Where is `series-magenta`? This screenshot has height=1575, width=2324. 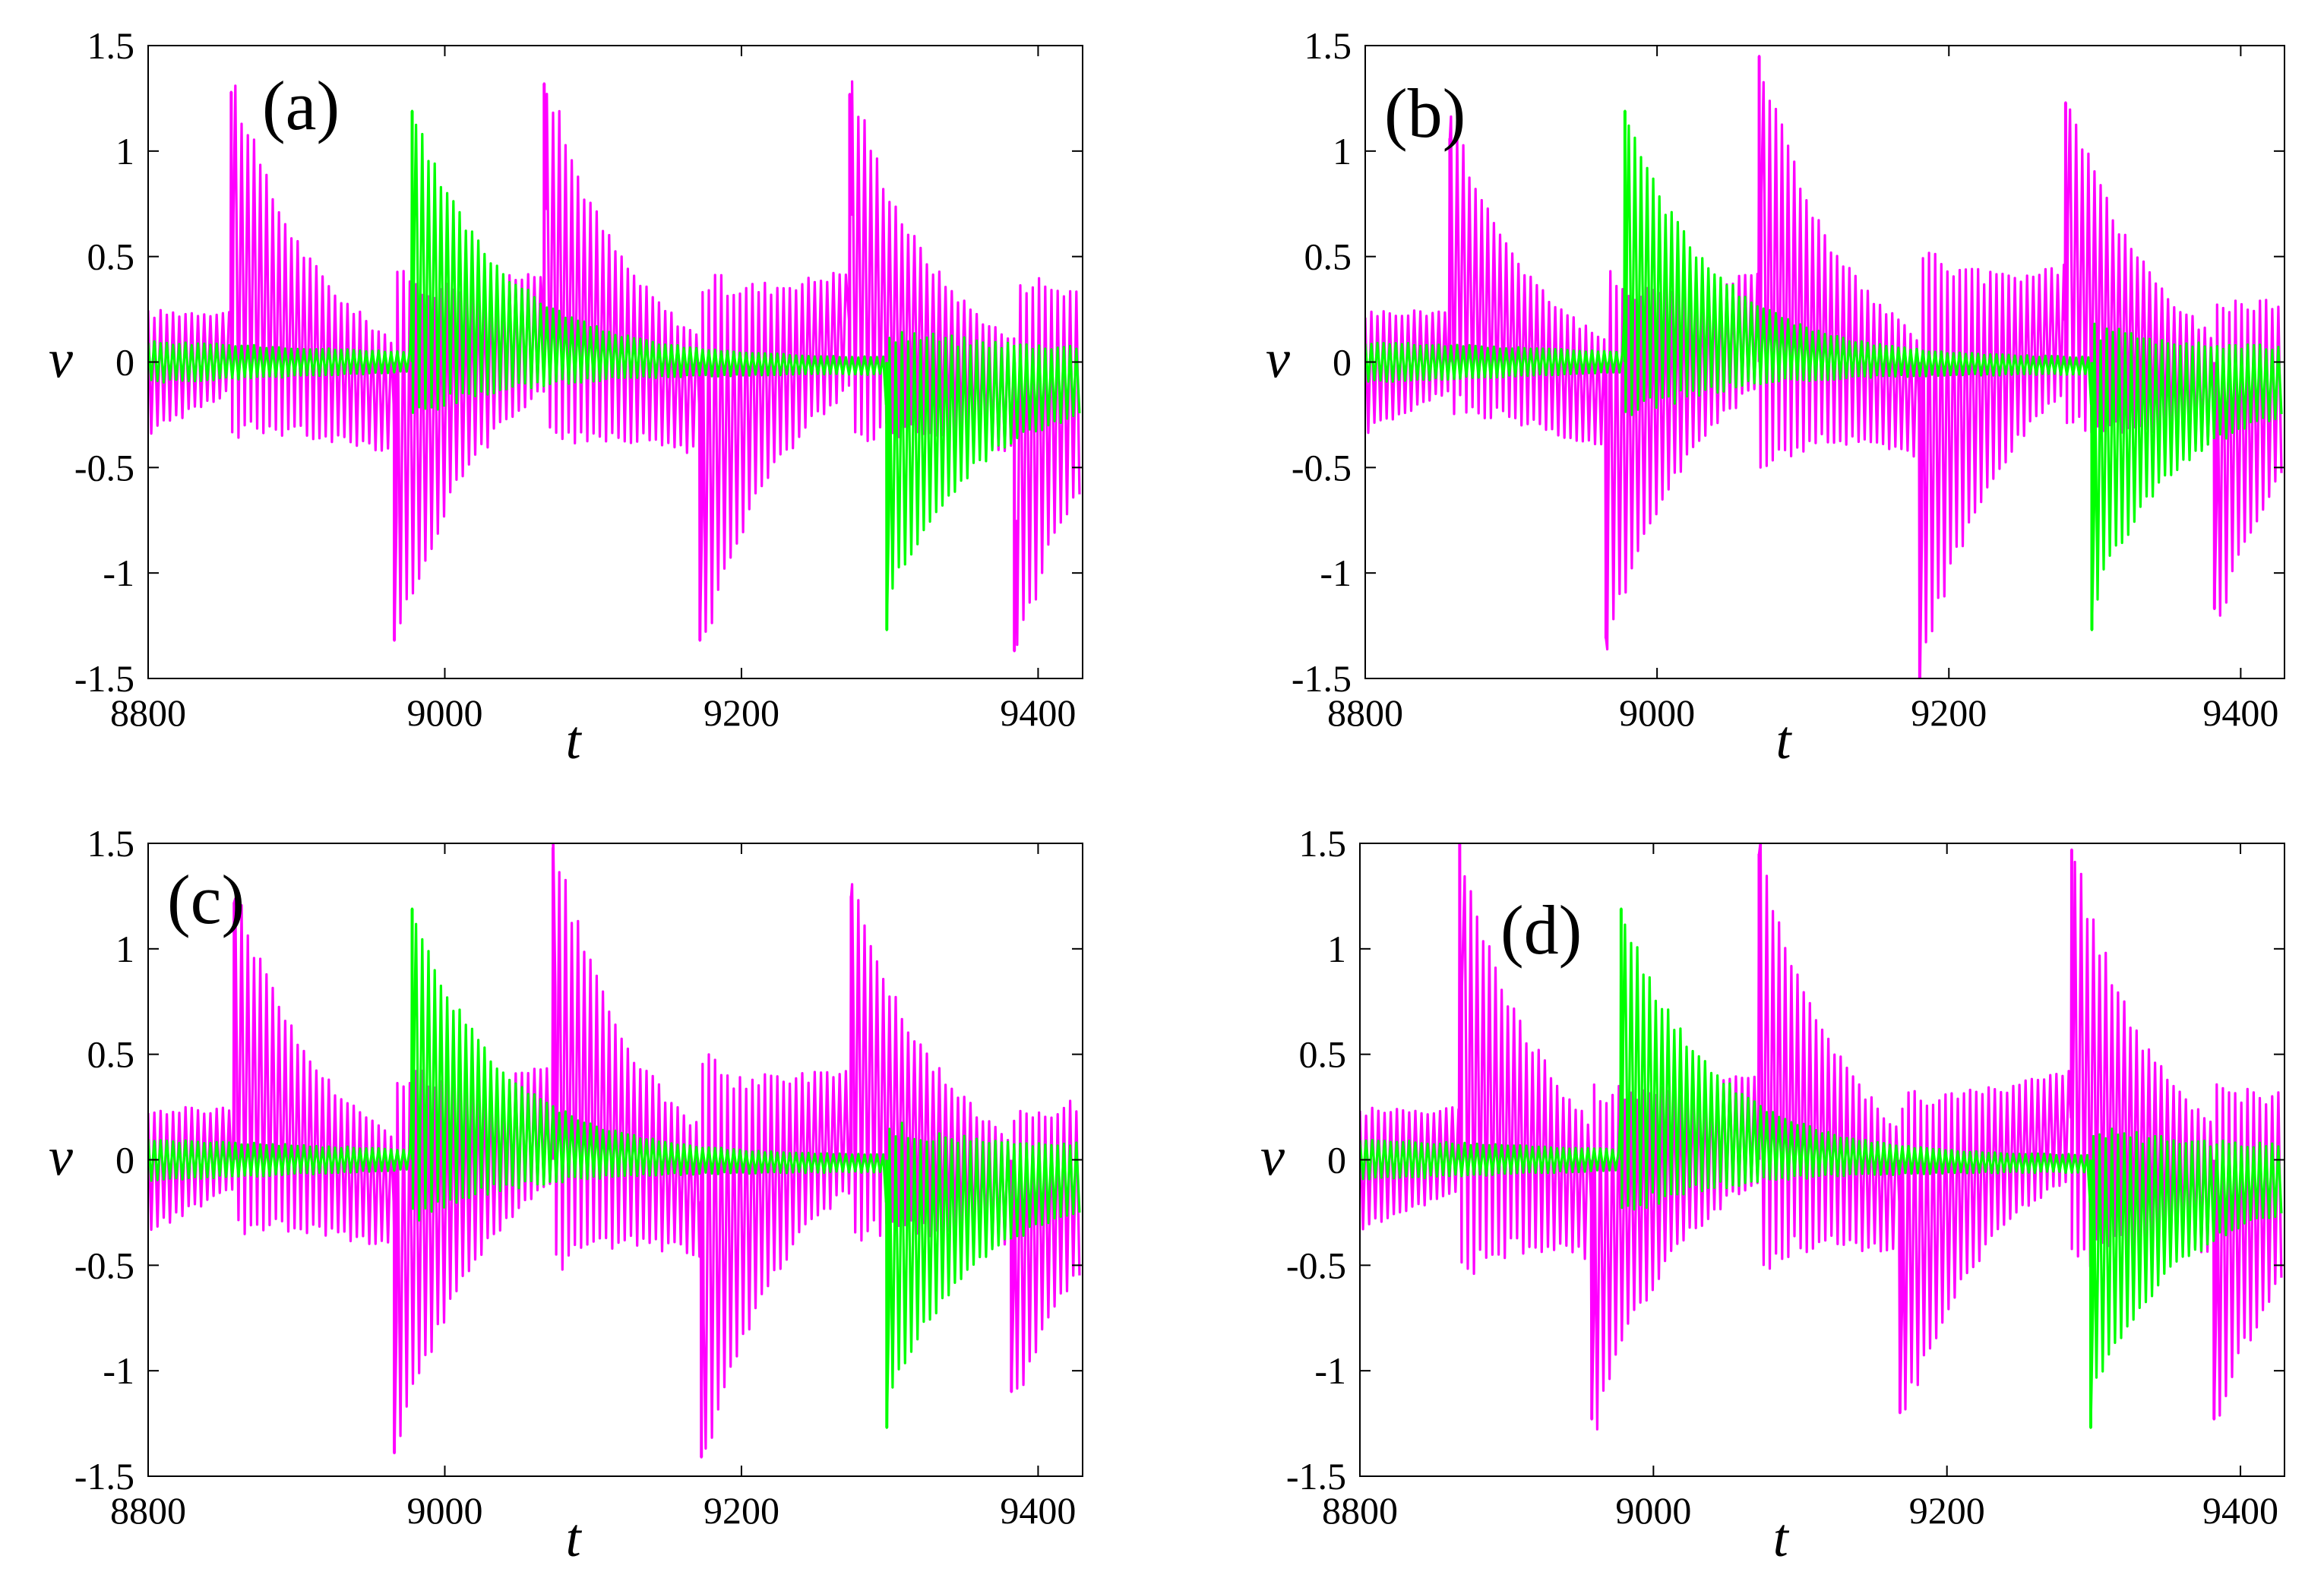
series-magenta is located at coordinates (1821, 1137).